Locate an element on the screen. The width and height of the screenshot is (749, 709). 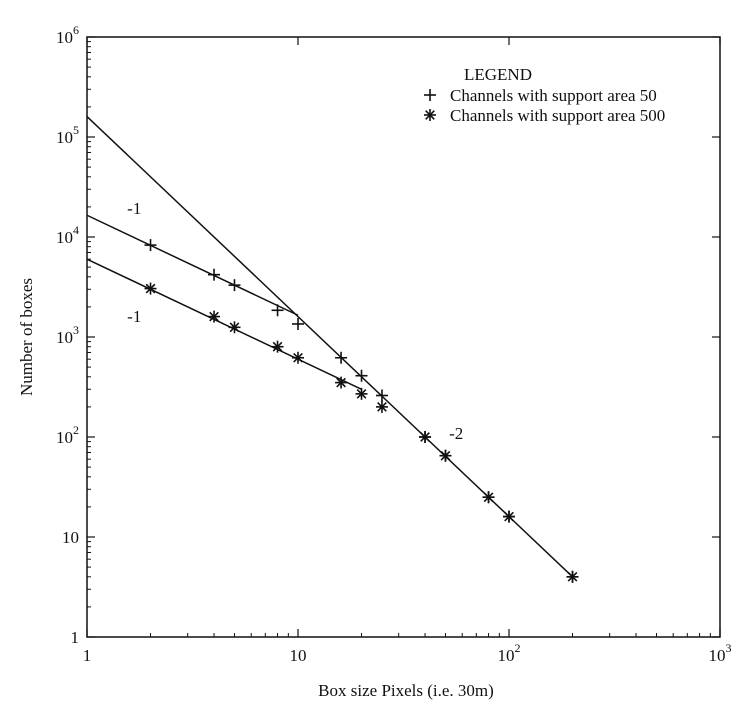
legend-entry-label: Channels with support area 500 is located at coordinates (557, 115).